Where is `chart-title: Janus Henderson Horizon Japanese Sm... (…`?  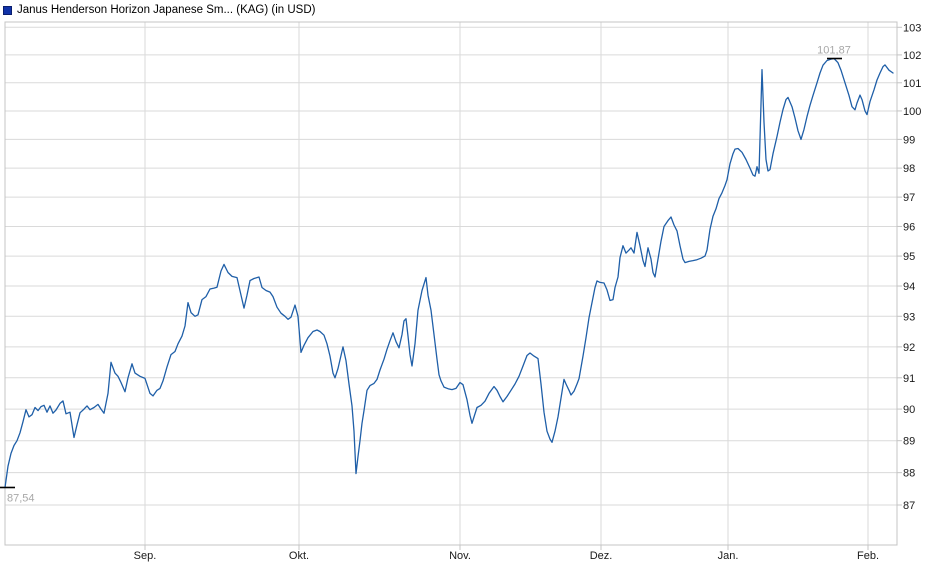 chart-title: Janus Henderson Horizon Japanese Sm... (… is located at coordinates (166, 10).